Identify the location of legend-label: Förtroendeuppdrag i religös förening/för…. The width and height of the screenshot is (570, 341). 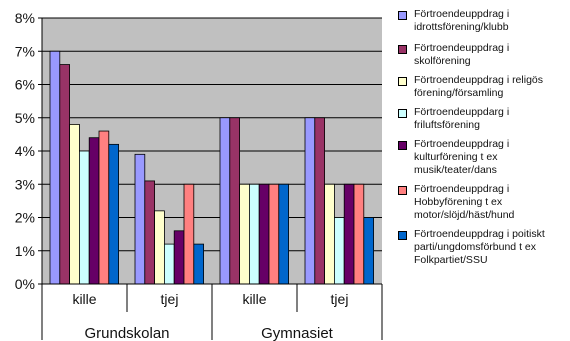
(478, 86).